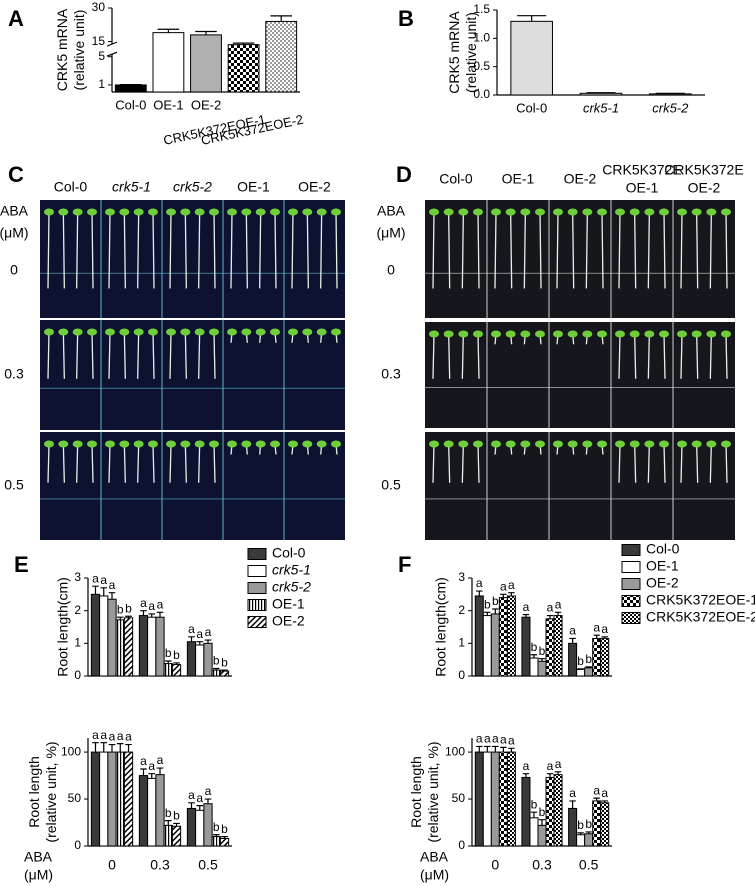 The width and height of the screenshot is (755, 886). What do you see at coordinates (99, 41) in the screenshot?
I see `y-tick-label: 15` at bounding box center [99, 41].